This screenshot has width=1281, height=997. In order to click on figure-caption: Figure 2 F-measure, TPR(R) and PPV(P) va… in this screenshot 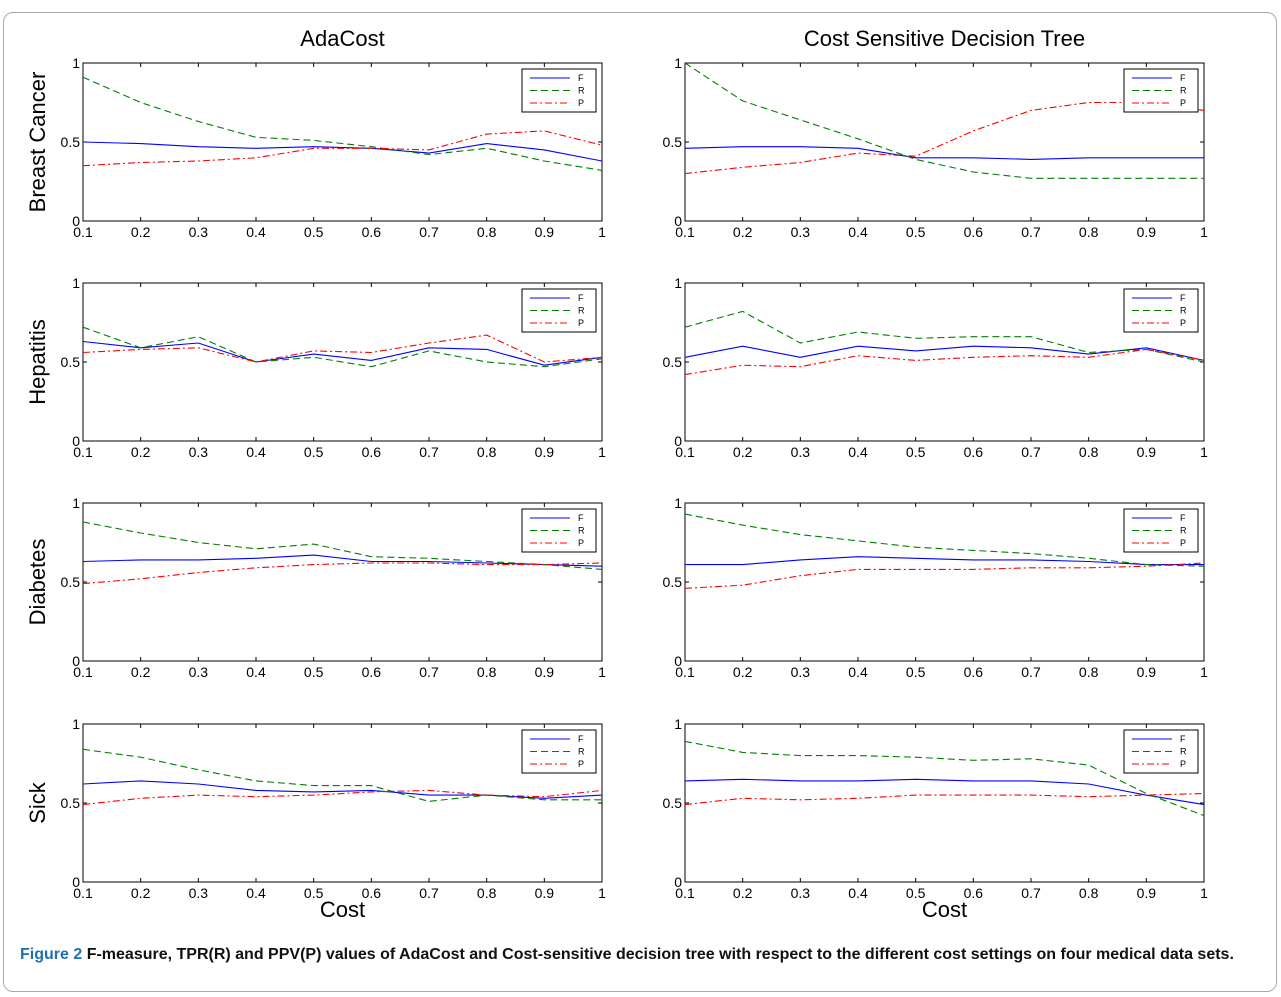, I will do `click(640, 955)`.